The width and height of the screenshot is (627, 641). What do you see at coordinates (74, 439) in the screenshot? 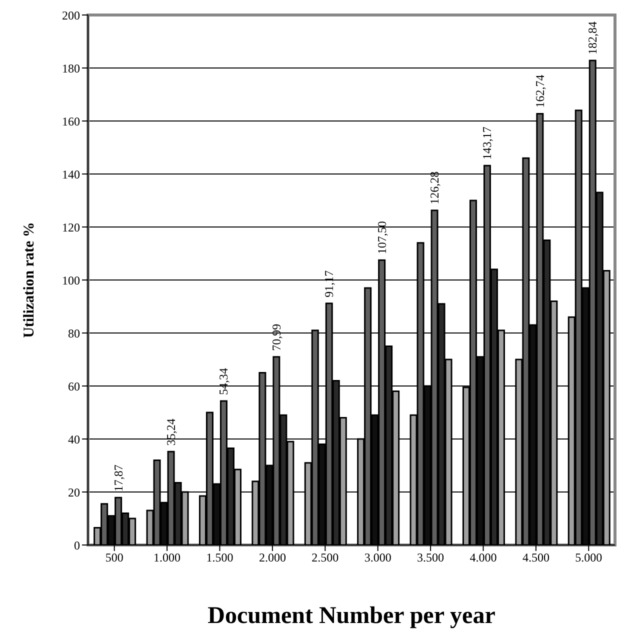
I see `y-tick-label: 40` at bounding box center [74, 439].